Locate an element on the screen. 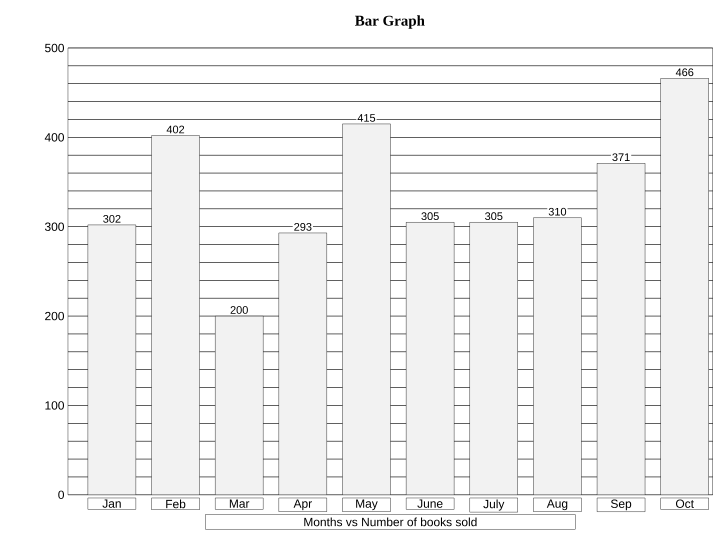 This screenshot has width=713, height=554. x-tick-label: May is located at coordinates (367, 505).